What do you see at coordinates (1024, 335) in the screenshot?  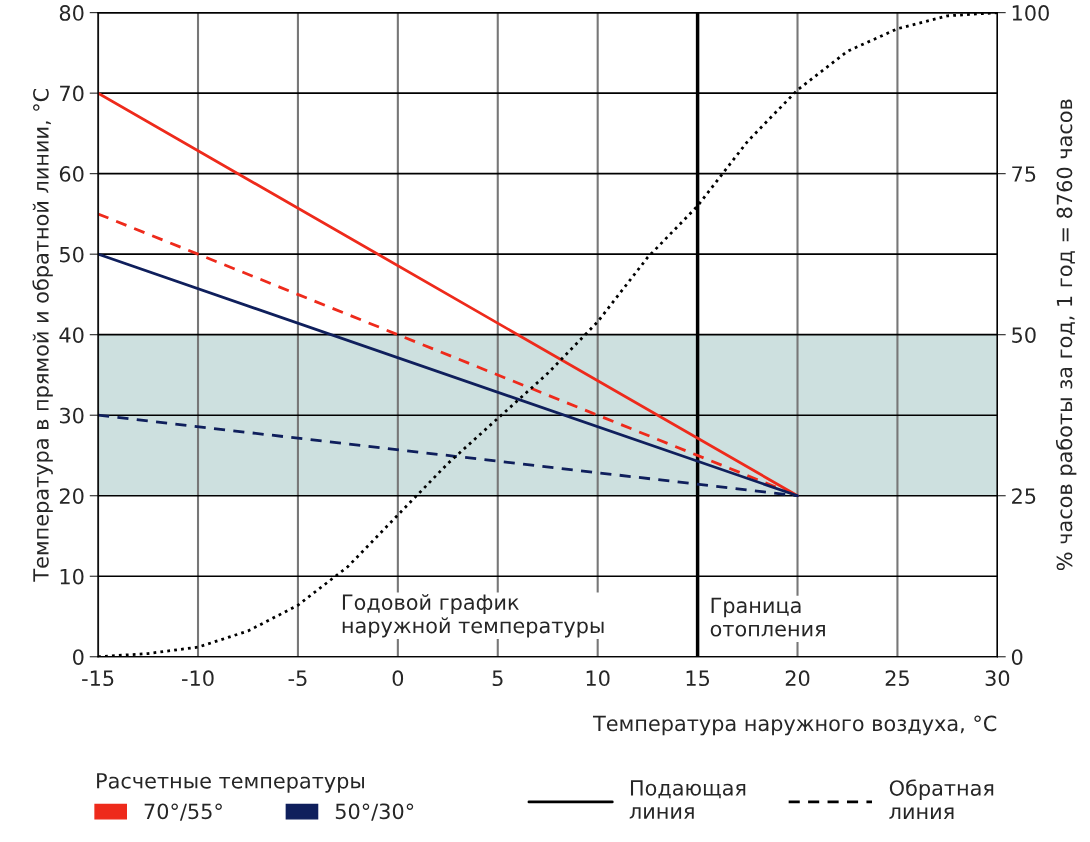 I see `y2-tick-label: 50` at bounding box center [1024, 335].